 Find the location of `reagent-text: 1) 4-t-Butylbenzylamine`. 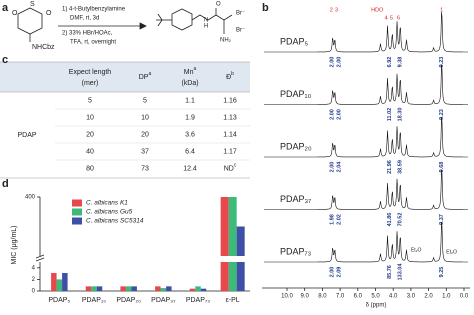

reagent-text: 1) 4-t-Butylbenzylamine is located at coordinates (94, 10).